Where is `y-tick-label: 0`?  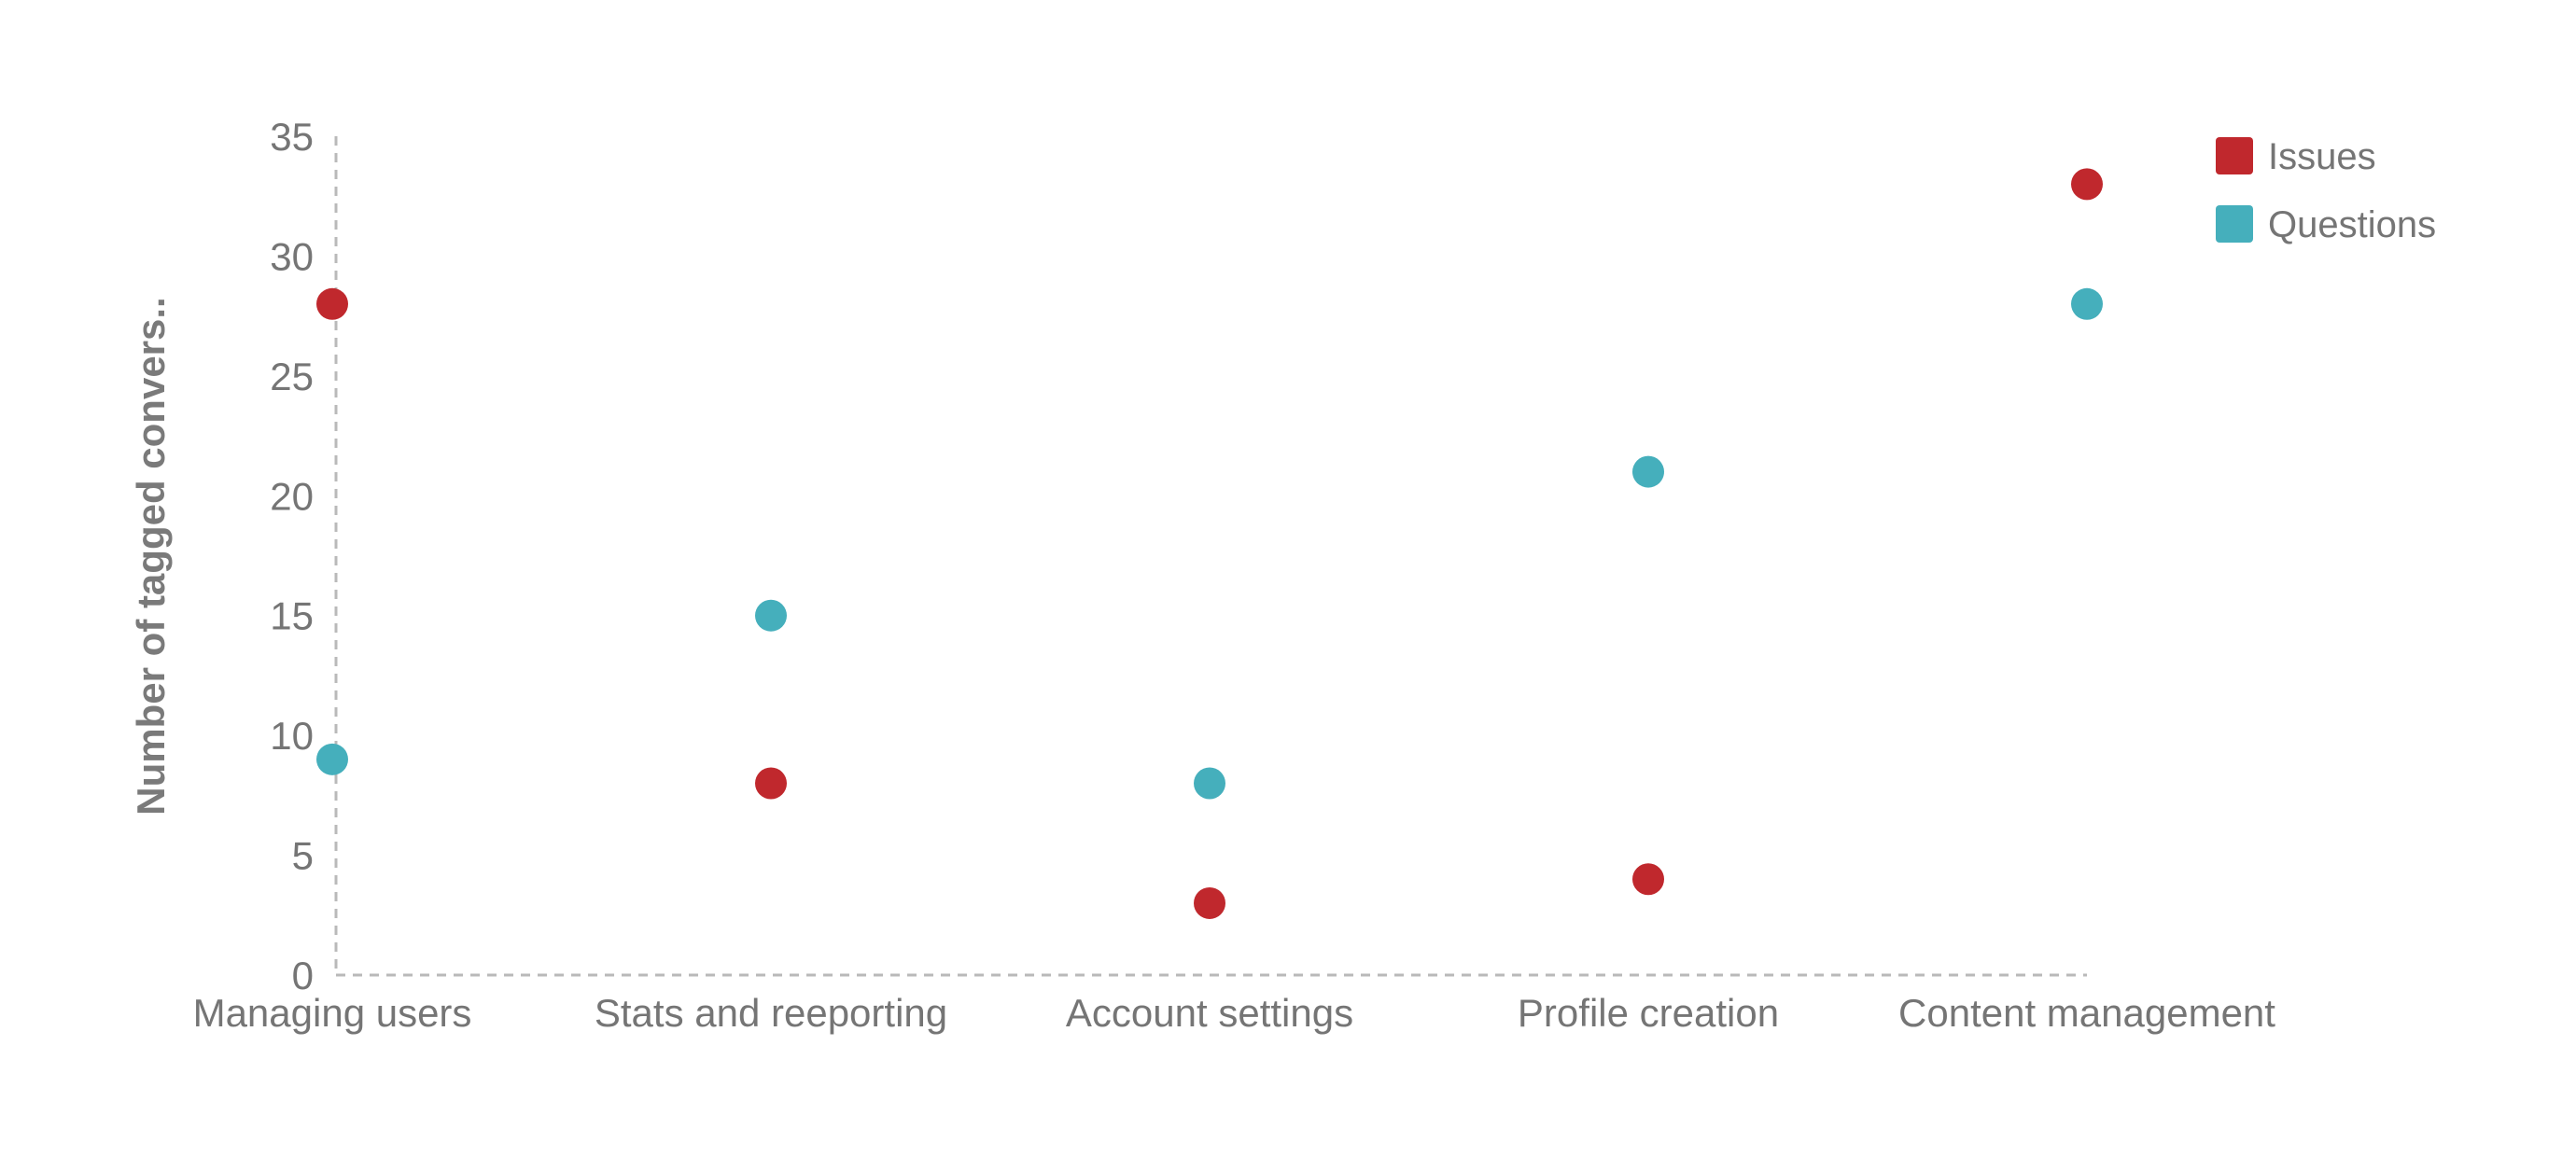 y-tick-label: 0 is located at coordinates (303, 976).